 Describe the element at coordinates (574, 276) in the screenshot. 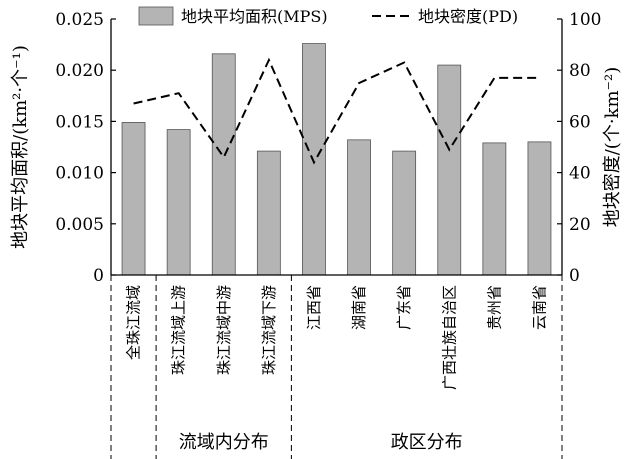

I see `right-tick-label-0: 0` at that location.